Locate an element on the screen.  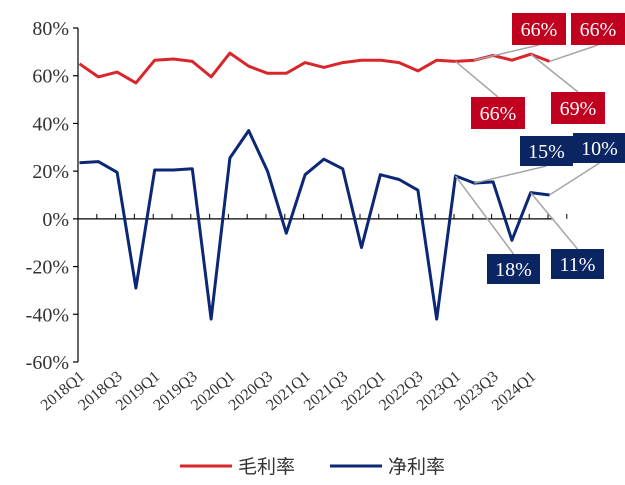
y-tick-label: -40% is located at coordinates (47, 315).